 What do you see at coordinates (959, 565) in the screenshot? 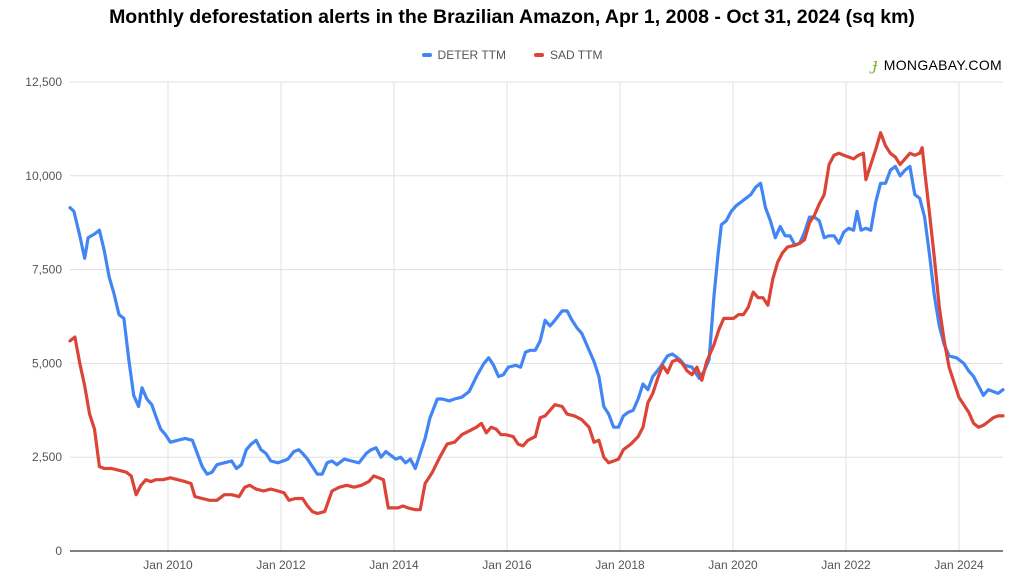
I see `x-tick-label: Jan 2024` at bounding box center [959, 565].